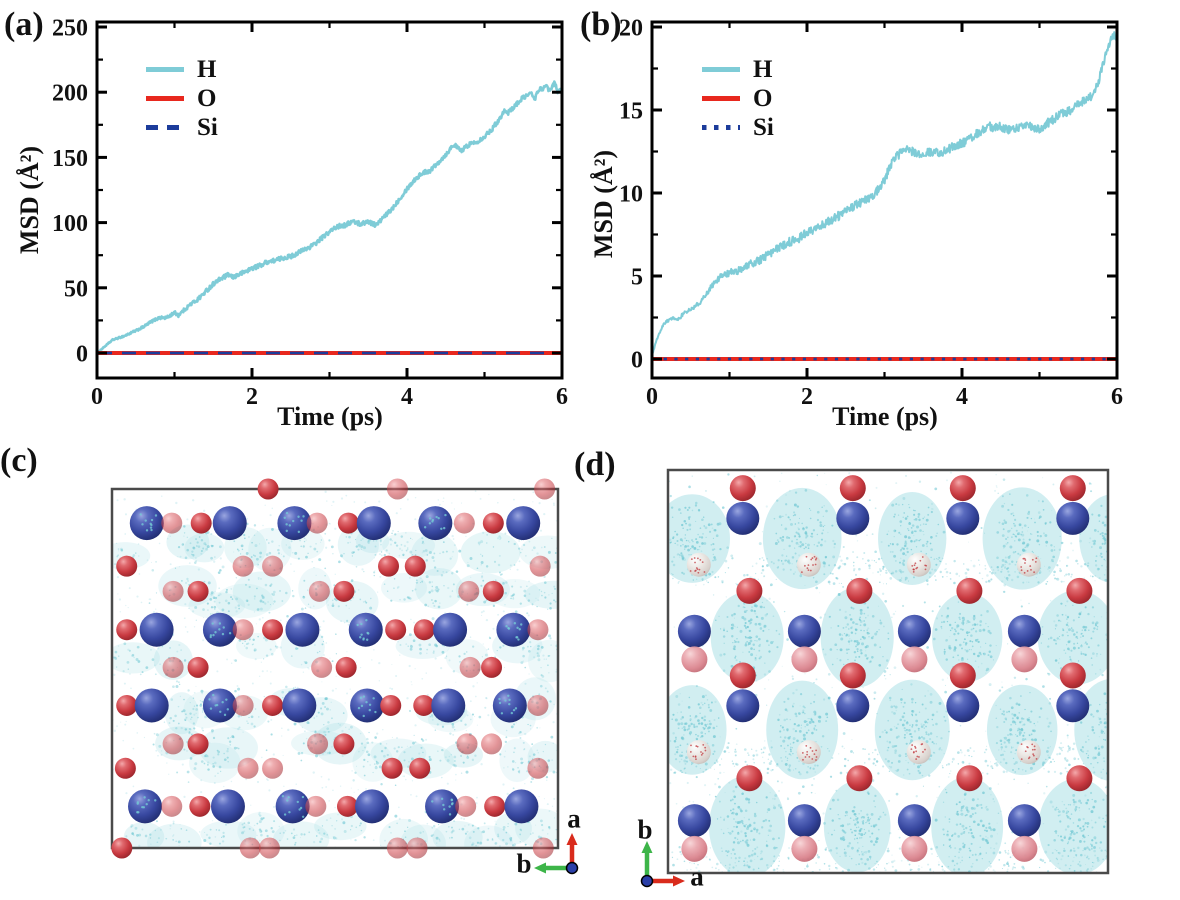  I want to click on panel-label-d: (d), so click(595, 464).